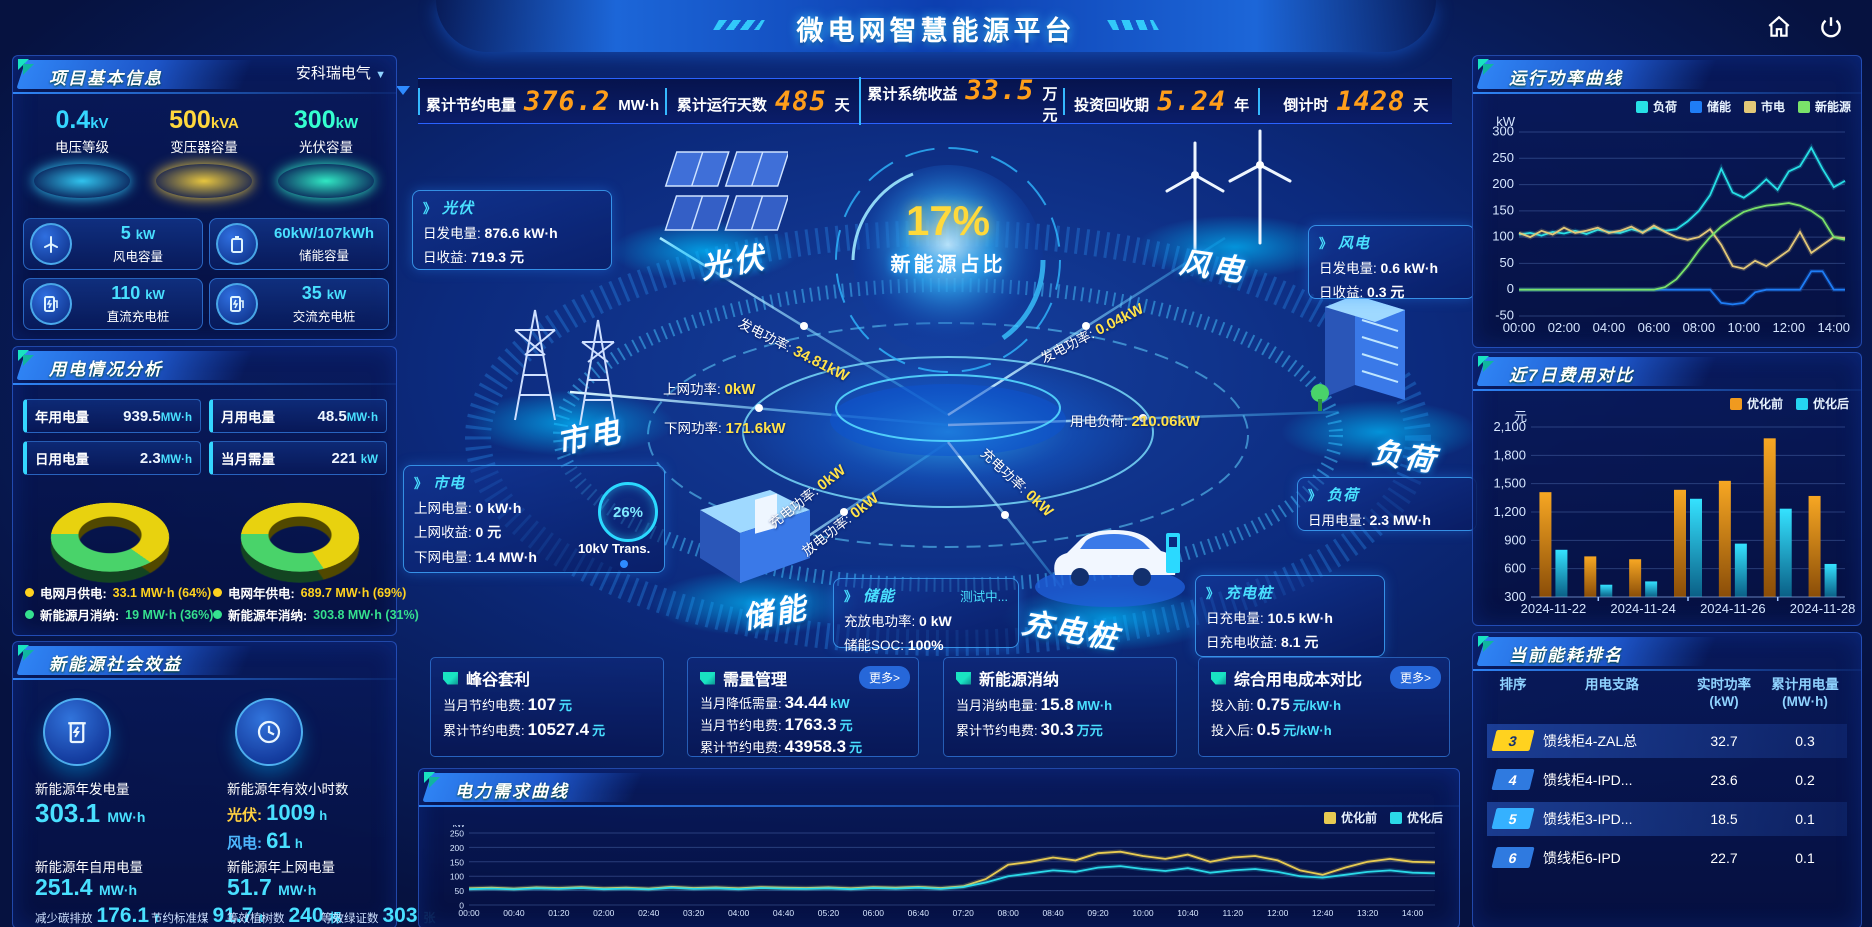 The image size is (1872, 927). What do you see at coordinates (207, 915) in the screenshot?
I see `coal-stat: 节约标准煤 91.7 t` at bounding box center [207, 915].